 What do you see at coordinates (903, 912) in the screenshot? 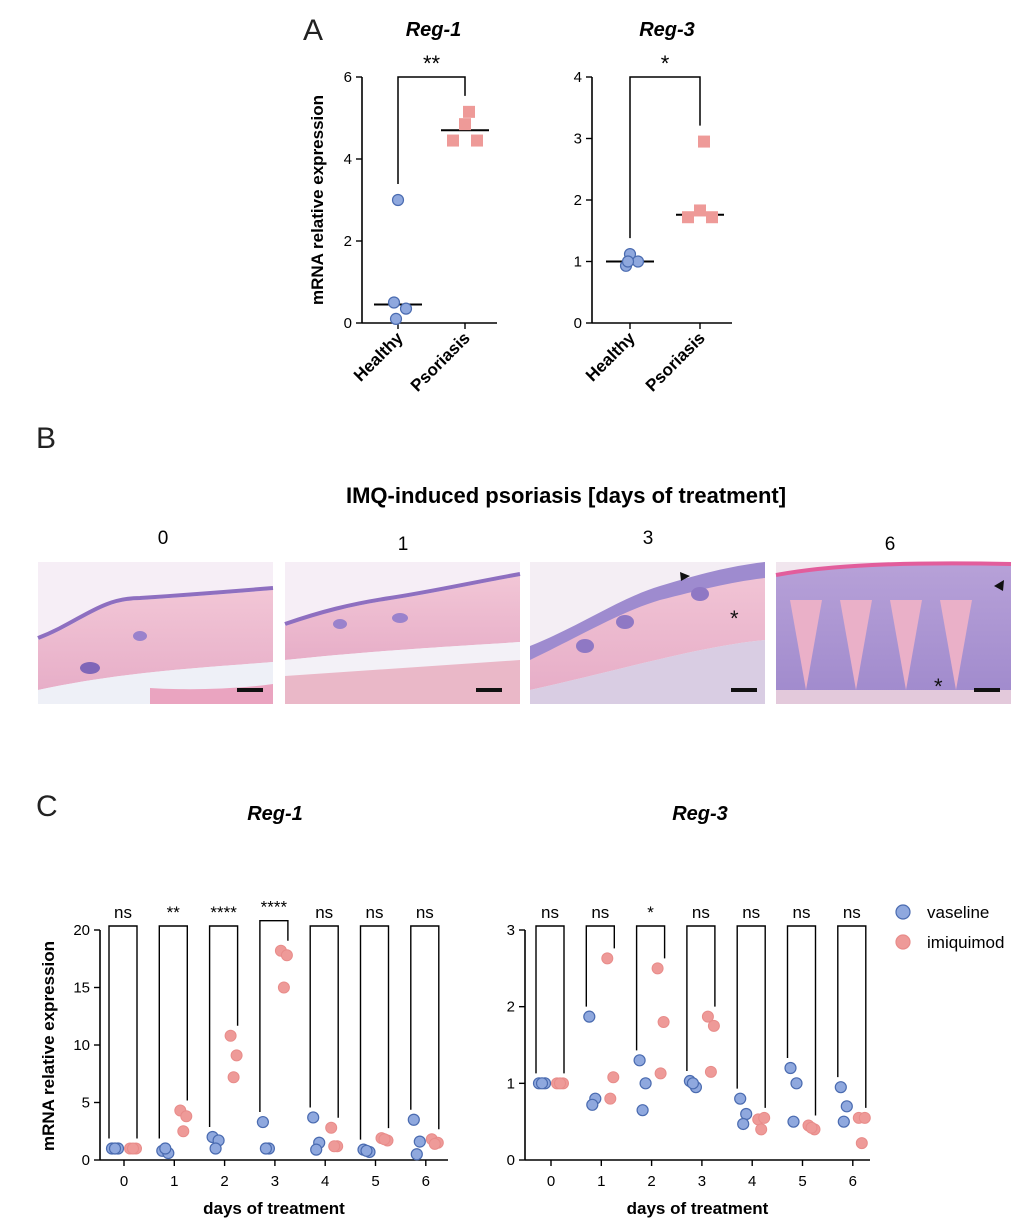
I see `legend-marker-vaseline` at bounding box center [903, 912].